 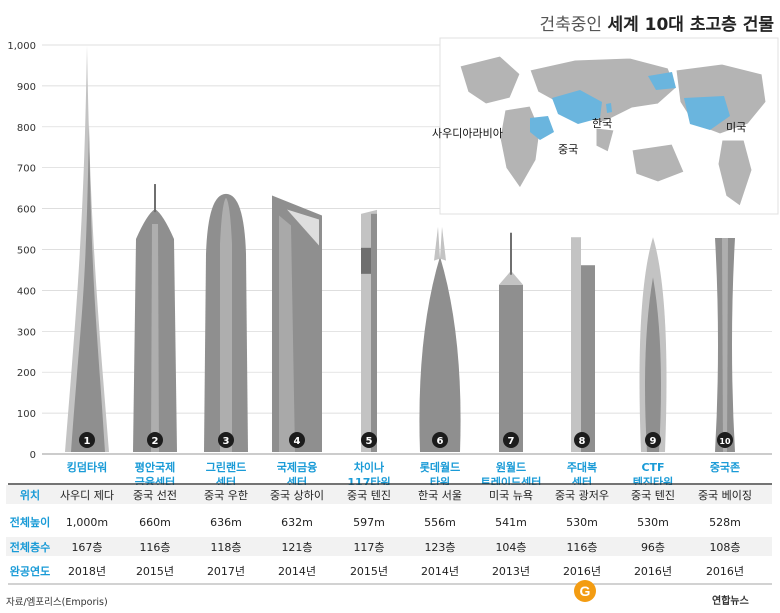 What do you see at coordinates (662, 81) in the screenshot?
I see `map-alaska` at bounding box center [662, 81].